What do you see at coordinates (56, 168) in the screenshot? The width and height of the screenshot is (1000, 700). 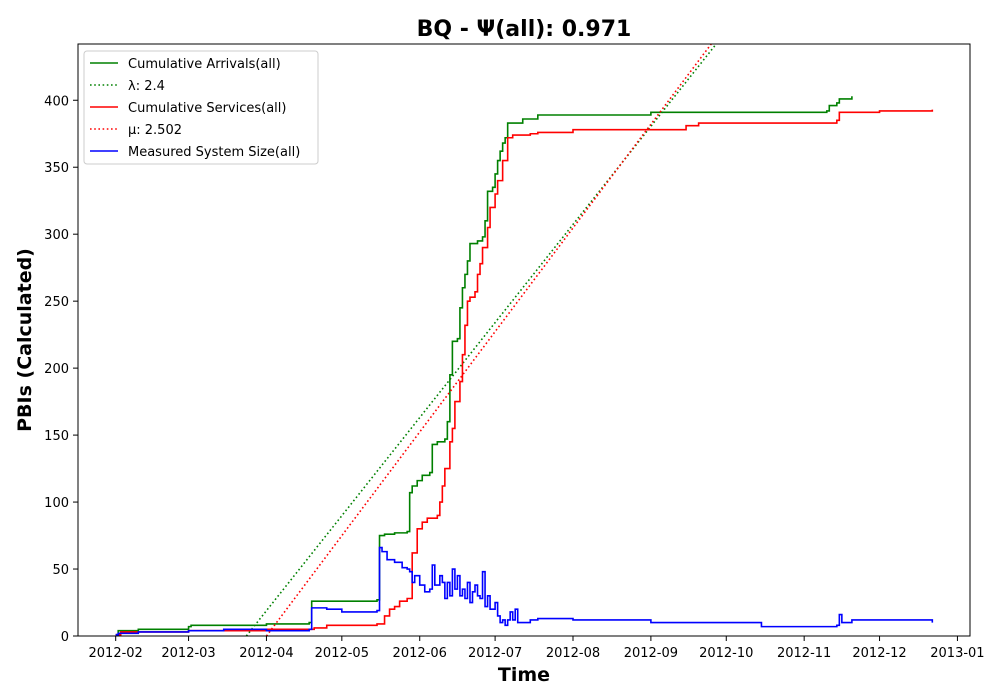 I see `y-tick-label: 350` at bounding box center [56, 168].